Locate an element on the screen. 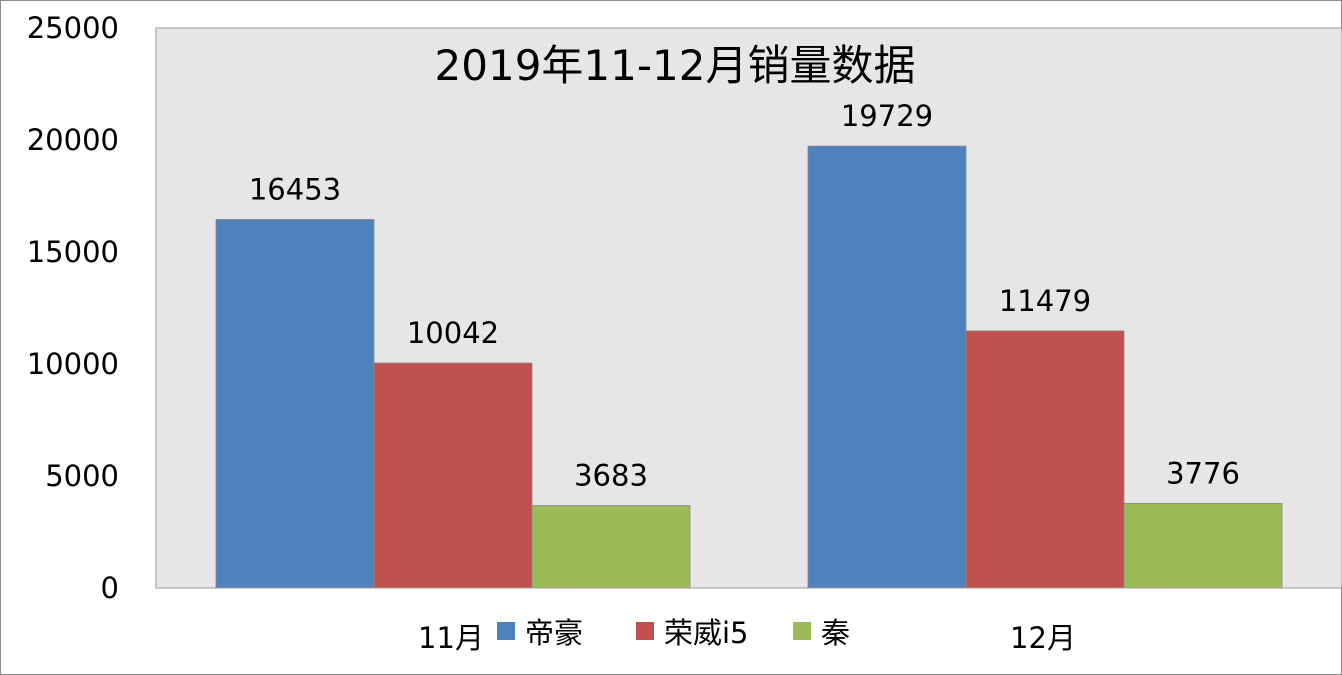 The height and width of the screenshot is (675, 1342). data-label: 19729 is located at coordinates (887, 116).